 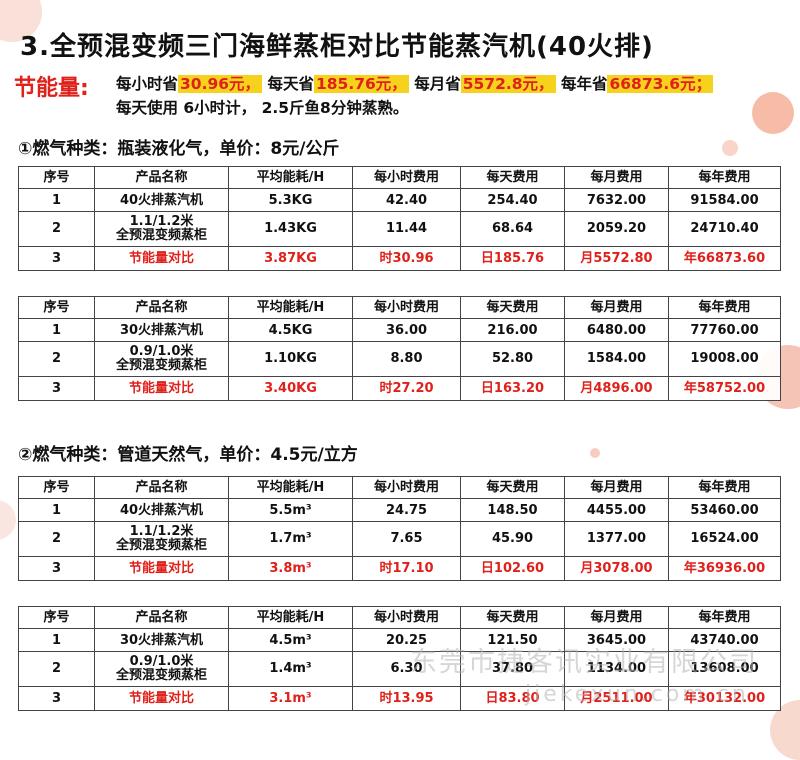 What do you see at coordinates (616, 640) in the screenshot?
I see `cell-monthly: 3645.00` at bounding box center [616, 640].